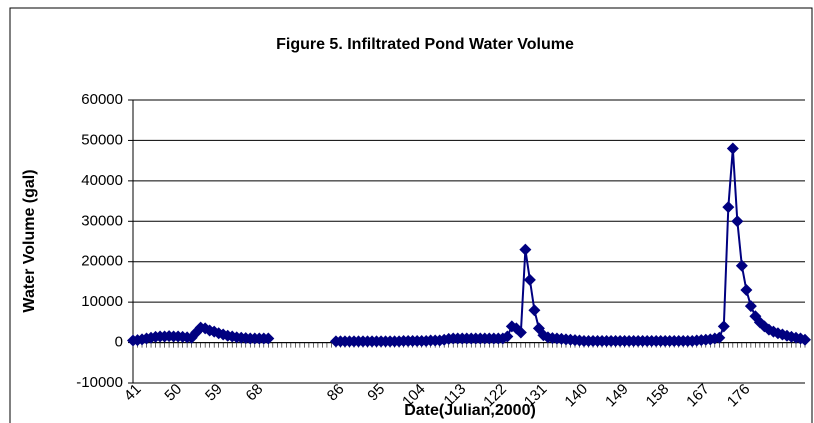 The height and width of the screenshot is (423, 814). What do you see at coordinates (102, 180) in the screenshot?
I see `y-tick-label: 40000` at bounding box center [102, 180].